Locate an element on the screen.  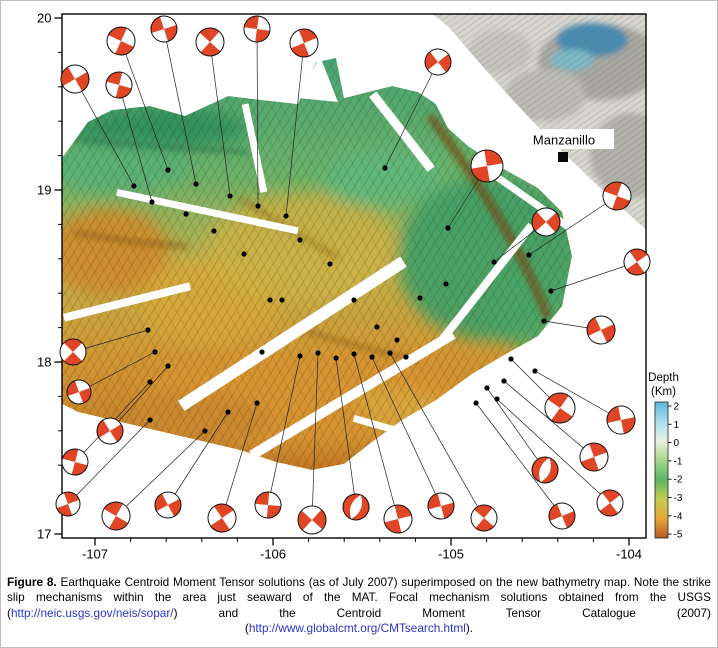
x-tick-label: -106 is located at coordinates (273, 554).